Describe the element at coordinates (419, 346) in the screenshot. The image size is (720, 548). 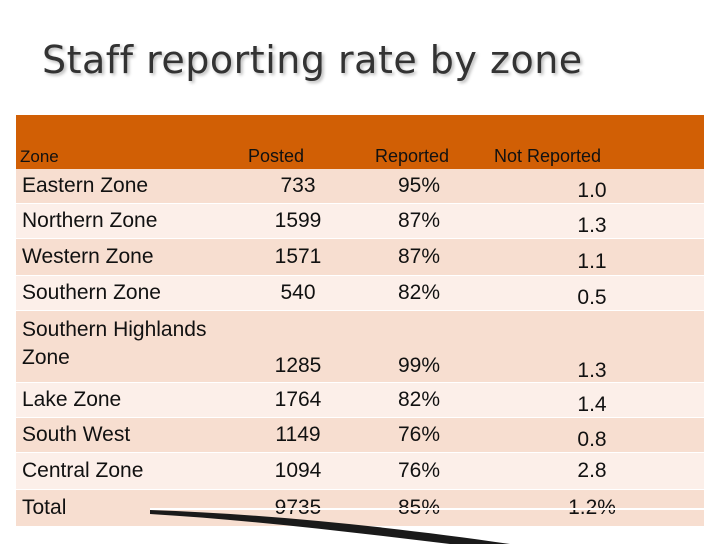
I see `reported-cell: 99%` at that location.